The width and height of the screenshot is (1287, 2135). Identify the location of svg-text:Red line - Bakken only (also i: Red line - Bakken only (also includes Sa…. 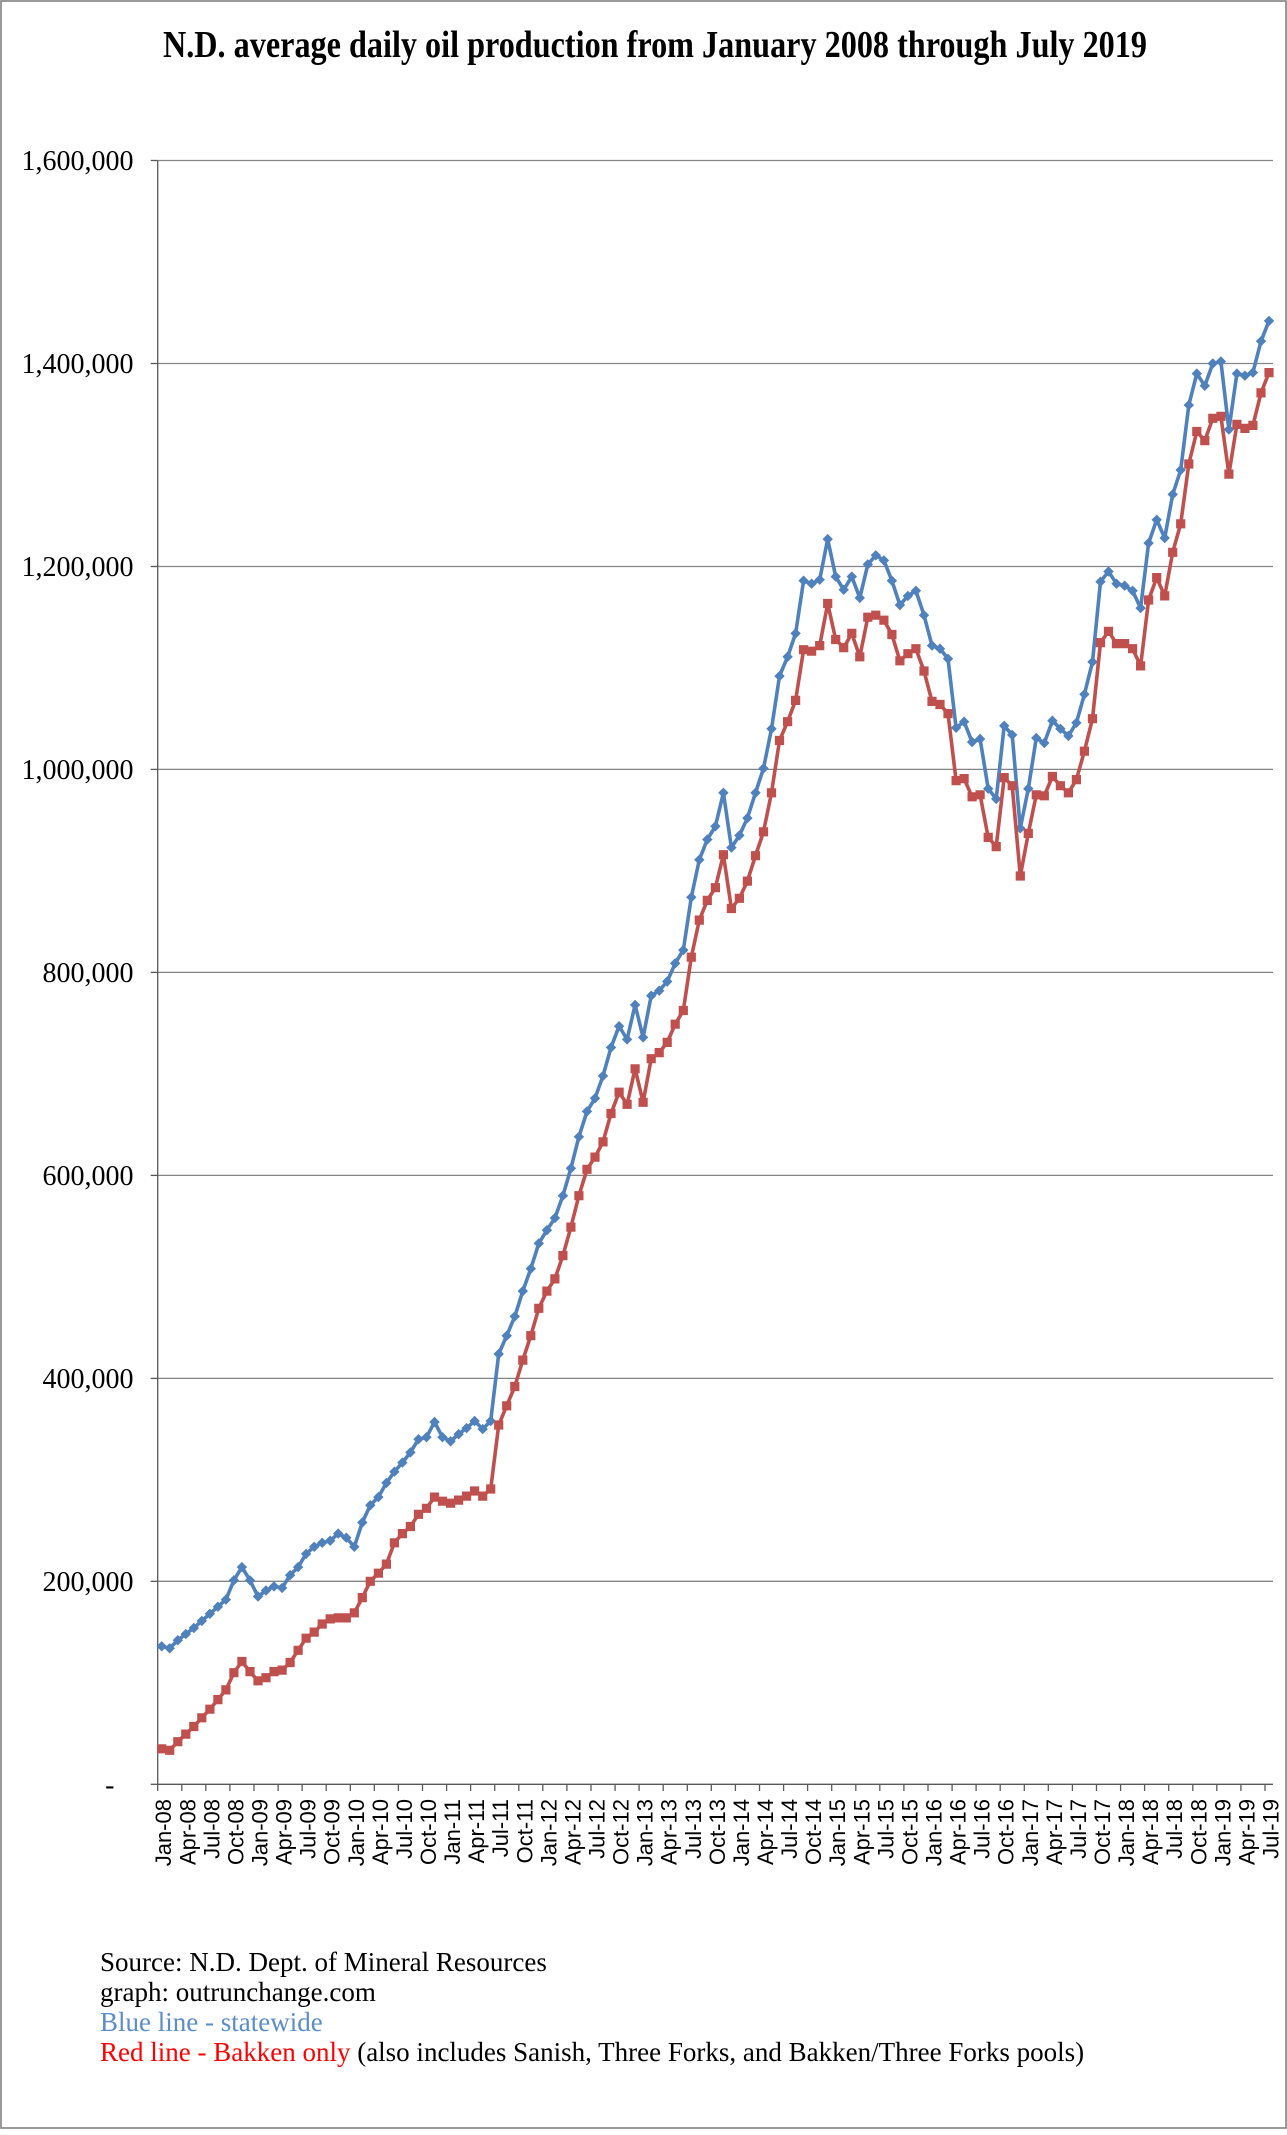
(592, 2052).